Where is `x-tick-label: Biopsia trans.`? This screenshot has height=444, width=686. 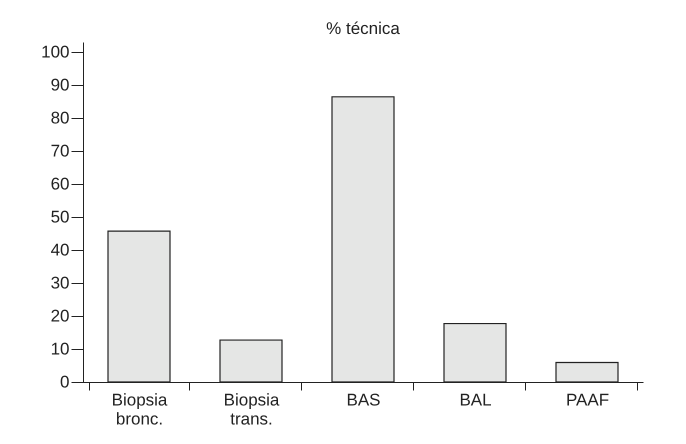
x-tick-label: Biopsia trans. is located at coordinates (252, 409).